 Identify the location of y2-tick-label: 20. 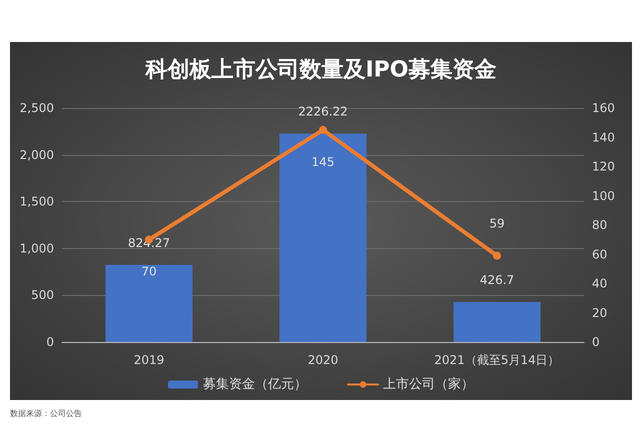
(600, 313).